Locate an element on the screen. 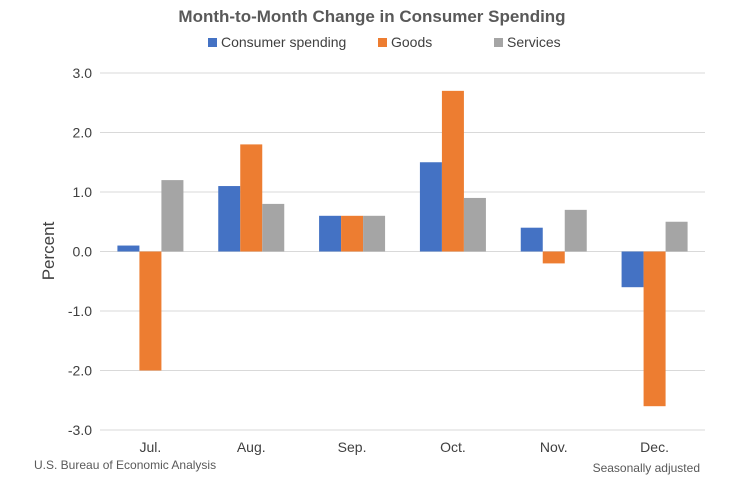 The width and height of the screenshot is (730, 495). x-tick-label: Aug. is located at coordinates (251, 447).